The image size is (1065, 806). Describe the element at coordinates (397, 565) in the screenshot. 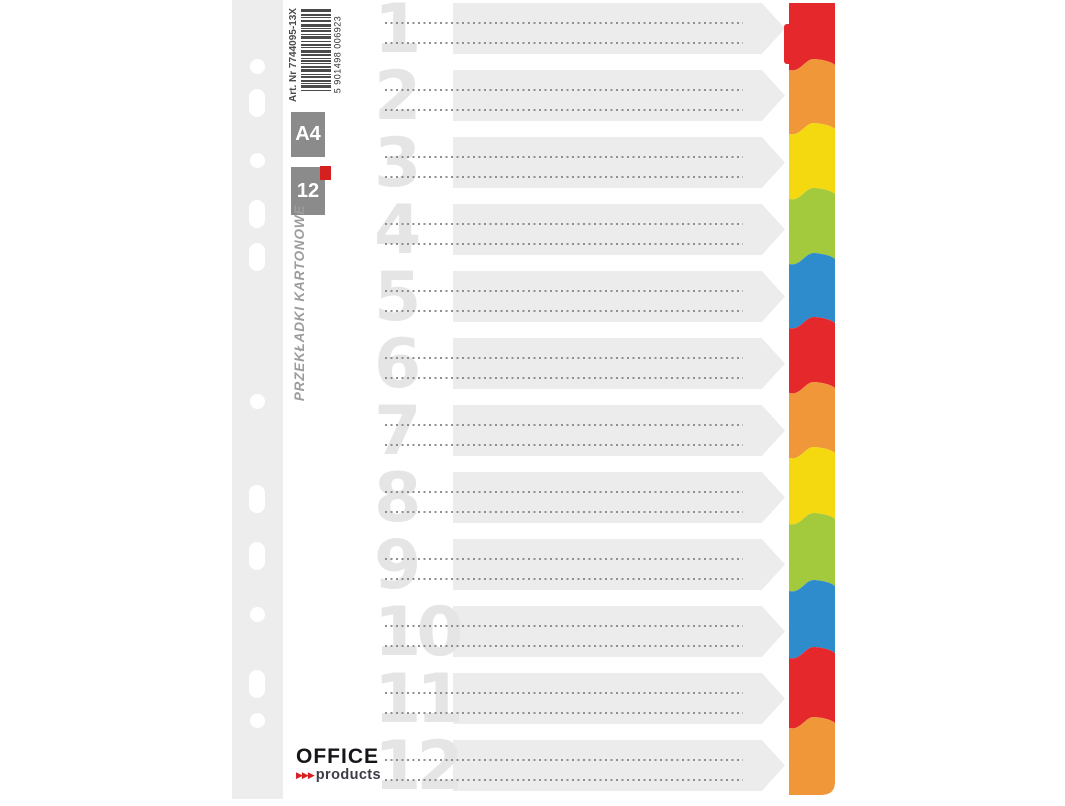

I see `index-row-number-9: 9` at that location.